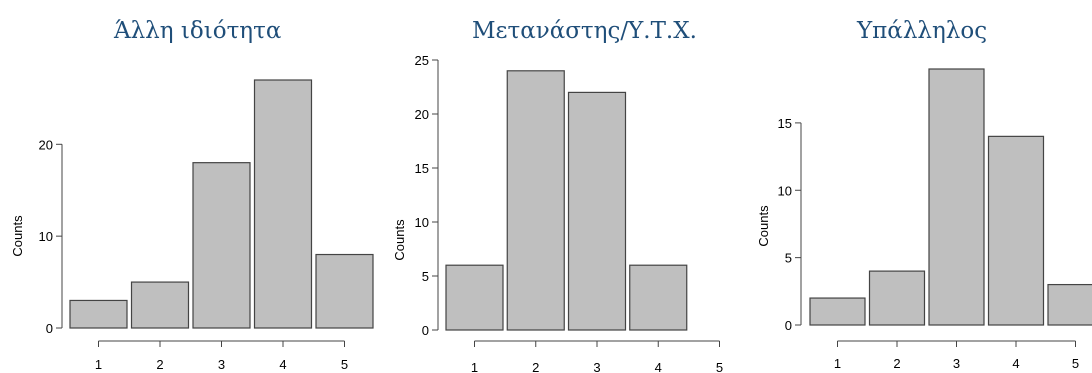 The height and width of the screenshot is (373, 1092). I want to click on x-tick-label-3-1: 1, so click(837, 363).